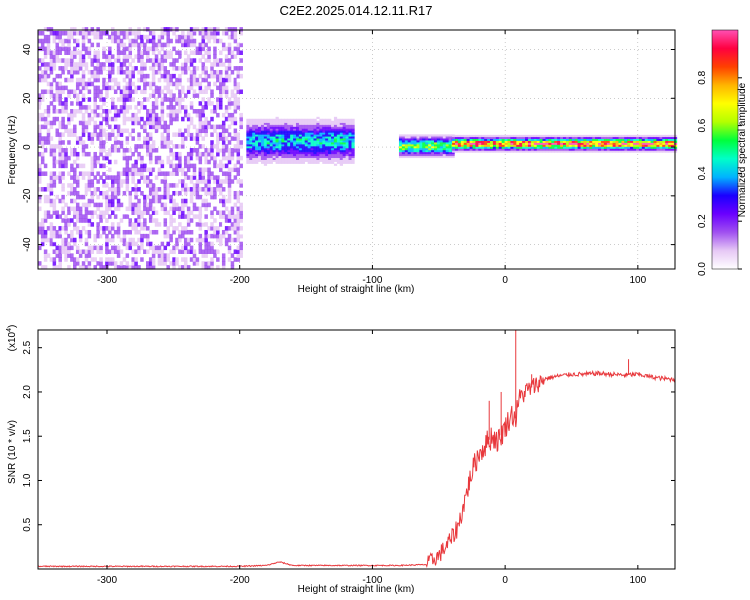  What do you see at coordinates (702, 173) in the screenshot?
I see `colorbar-tick-label: 0.4` at bounding box center [702, 173].